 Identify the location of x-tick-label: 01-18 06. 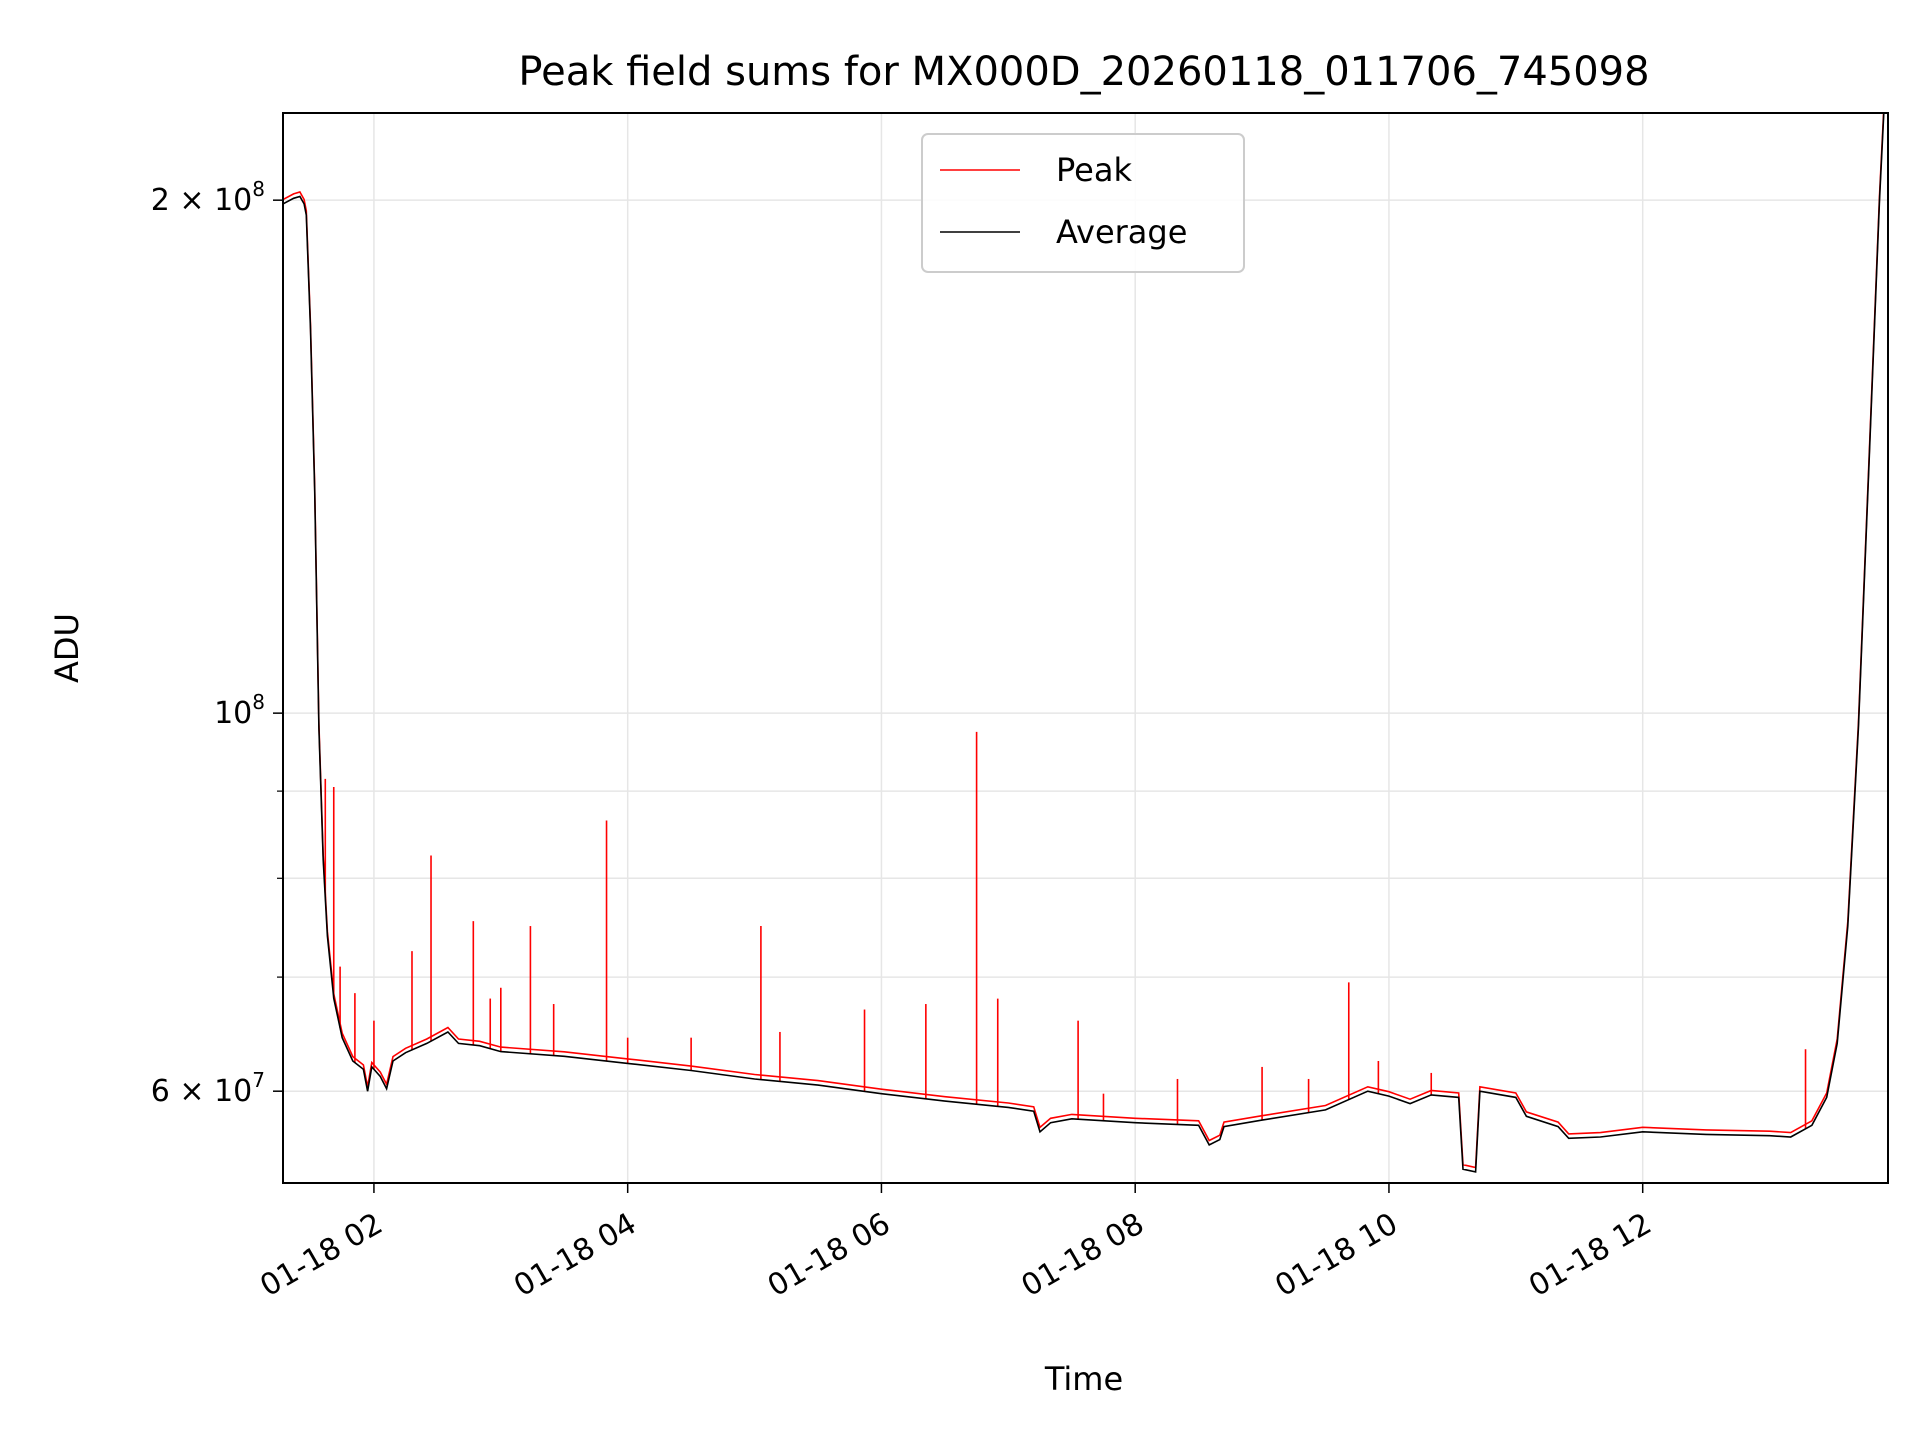
(829, 1255).